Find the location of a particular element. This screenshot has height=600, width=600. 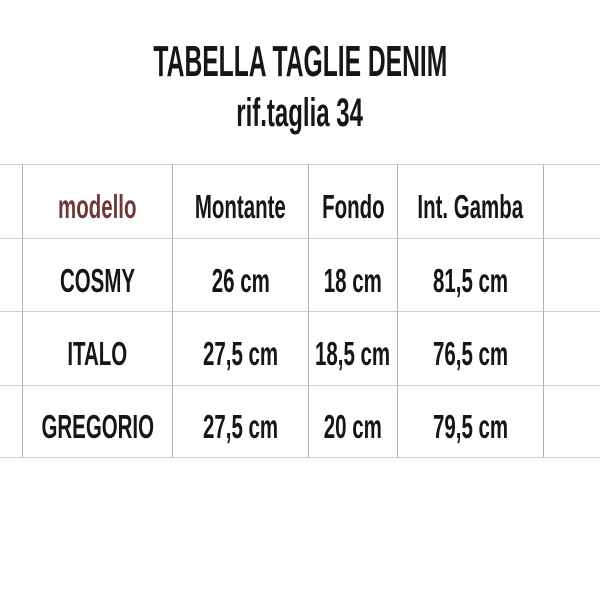

table-row-italo-fondo: 18,5 cm is located at coordinates (352, 348).